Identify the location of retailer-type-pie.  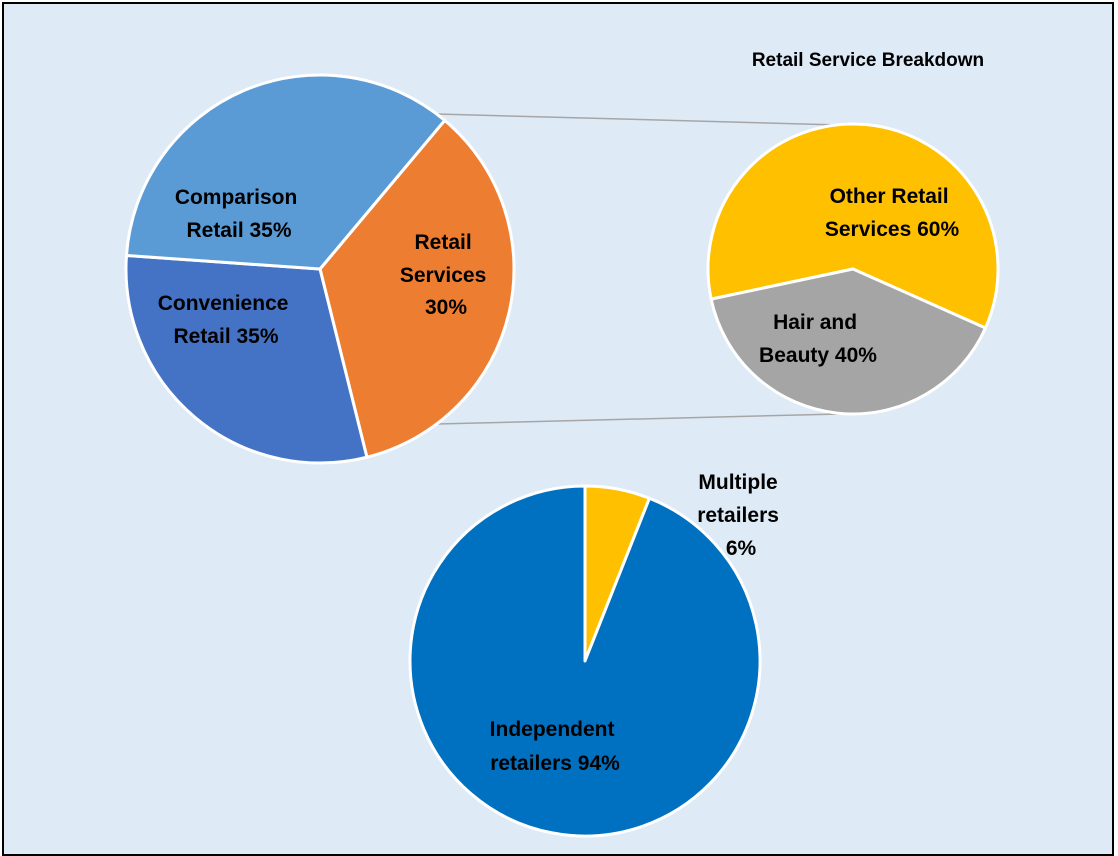
(585, 661).